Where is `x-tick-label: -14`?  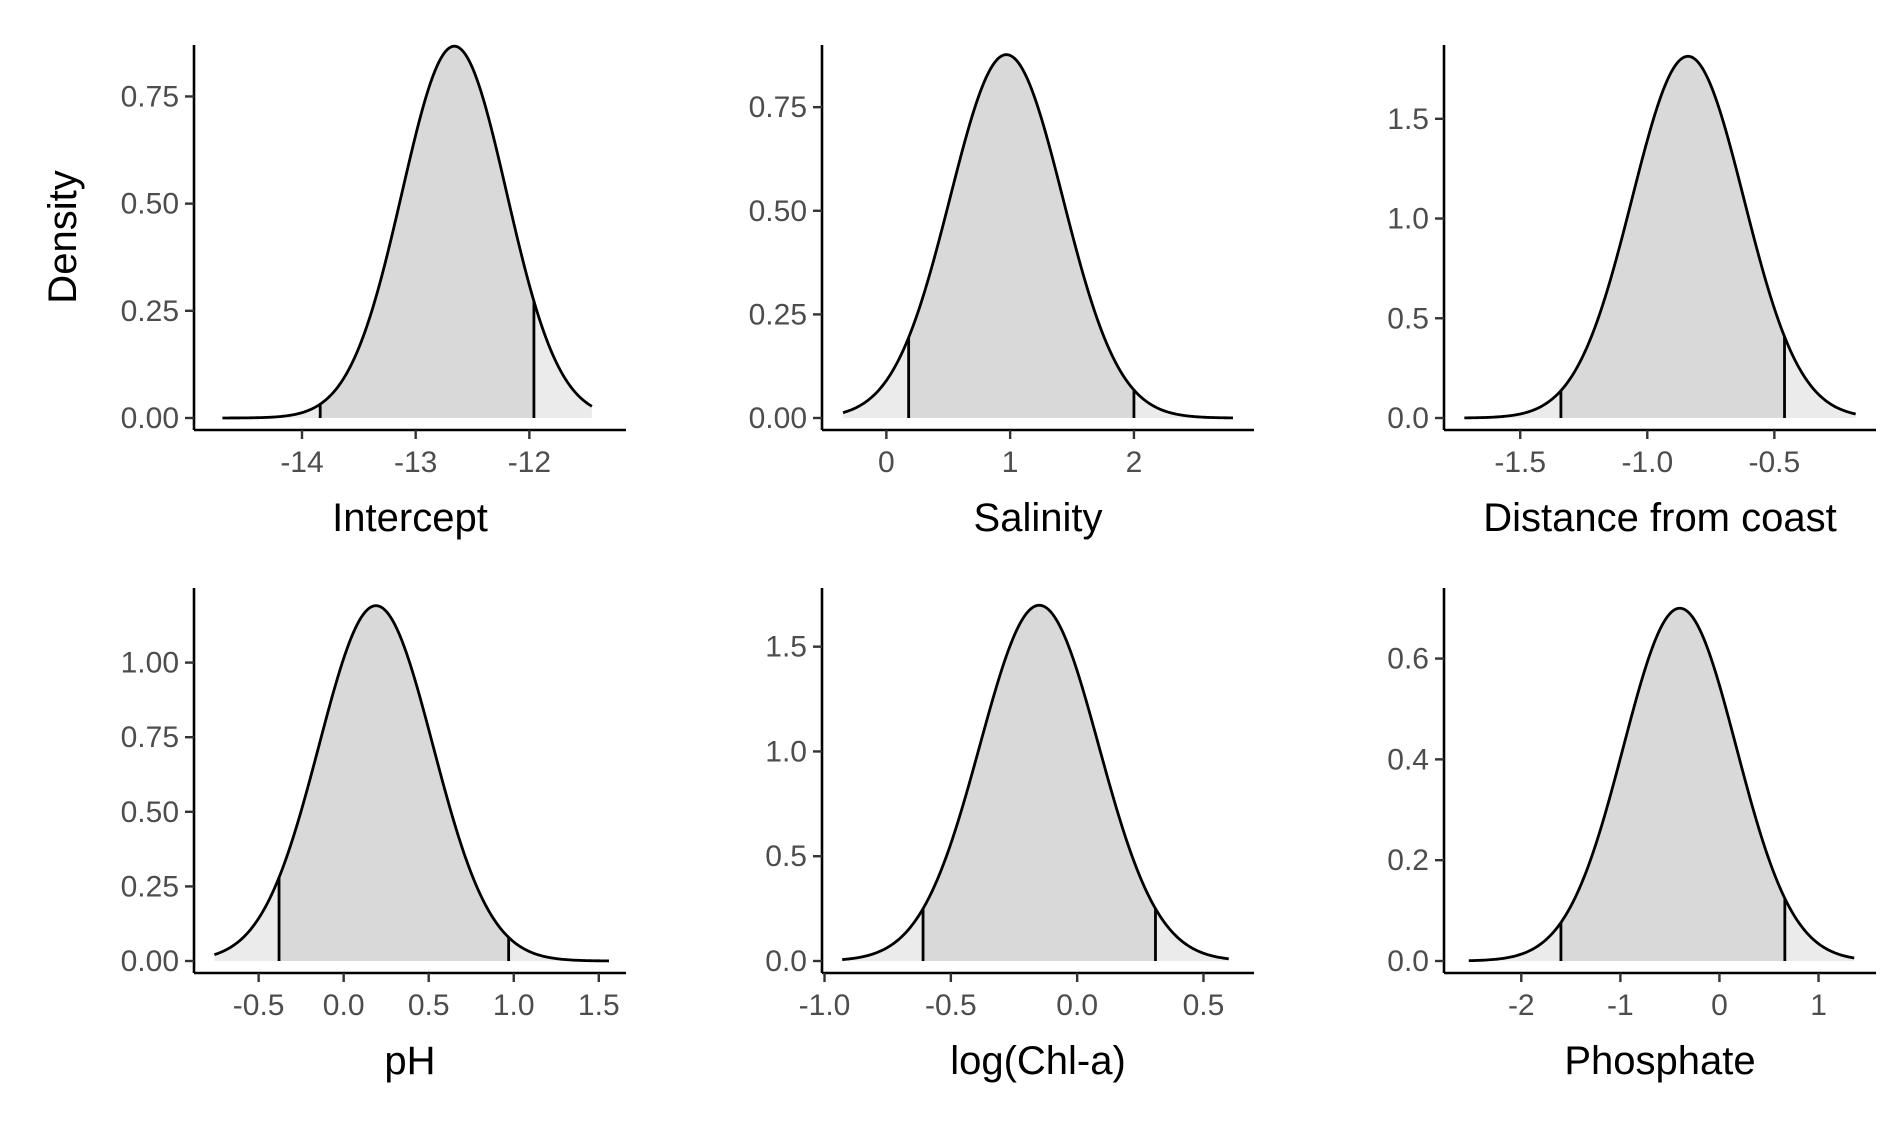 x-tick-label: -14 is located at coordinates (301, 462).